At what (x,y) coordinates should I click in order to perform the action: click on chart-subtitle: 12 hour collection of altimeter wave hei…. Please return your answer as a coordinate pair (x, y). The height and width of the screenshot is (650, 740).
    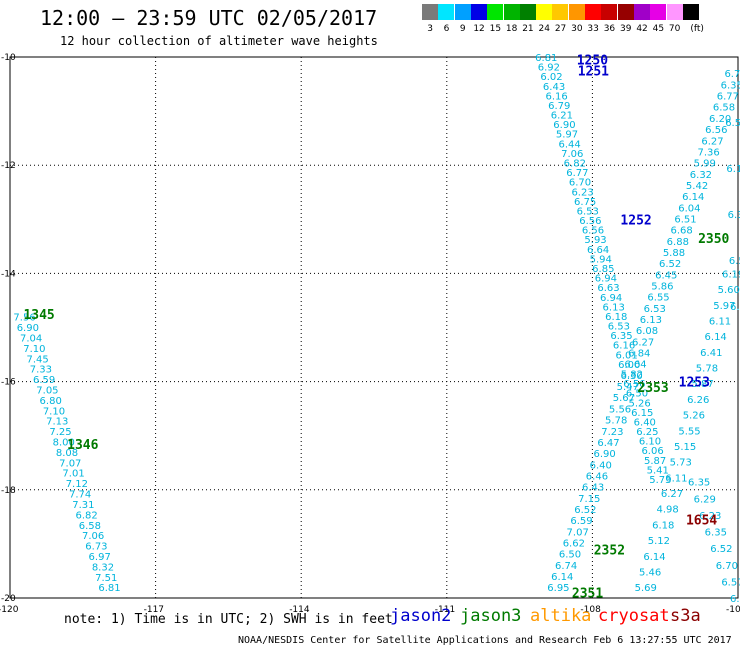
    Looking at the image, I should click on (219, 41).